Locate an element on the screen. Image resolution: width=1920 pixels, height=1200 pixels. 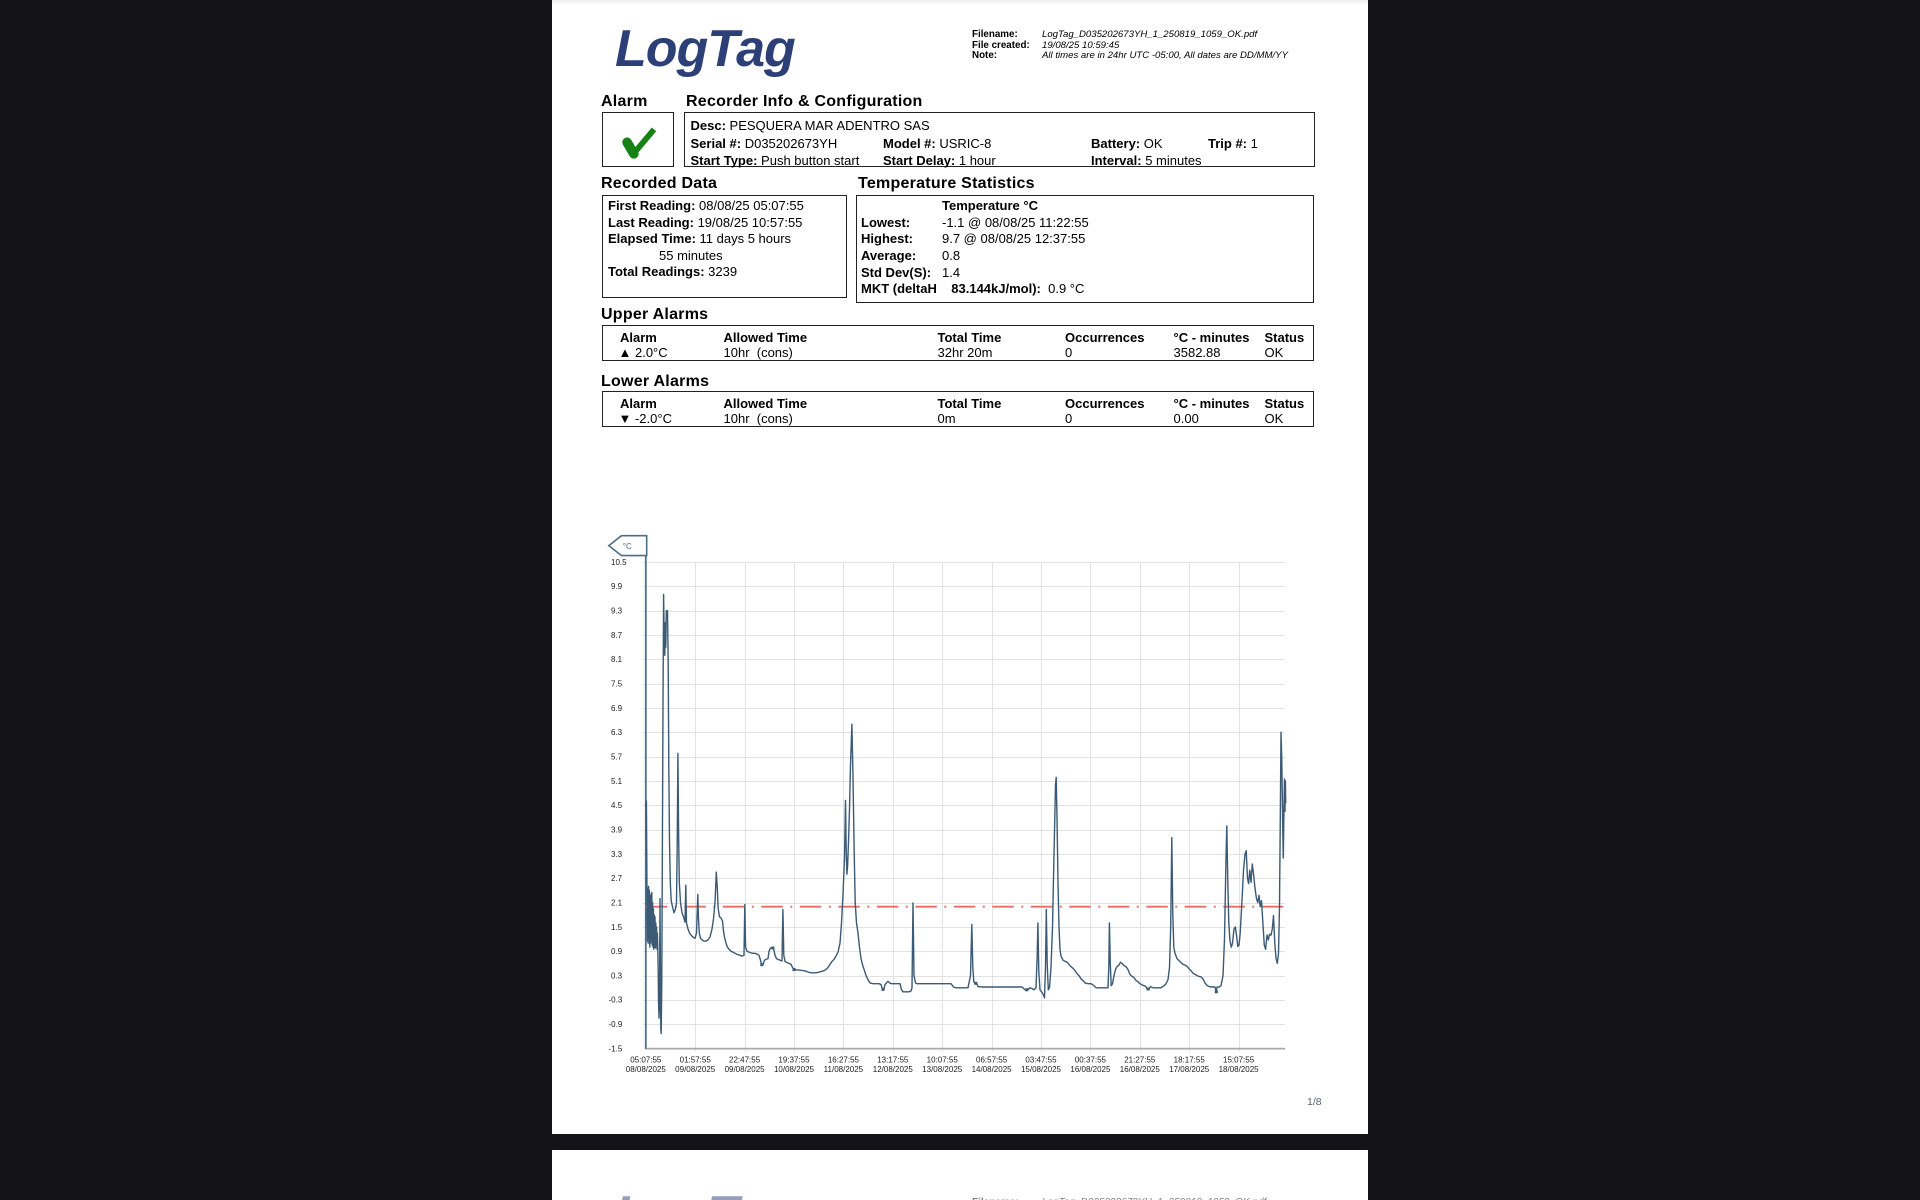
svg-text: 05:07:55 is located at coordinates (646, 1060).